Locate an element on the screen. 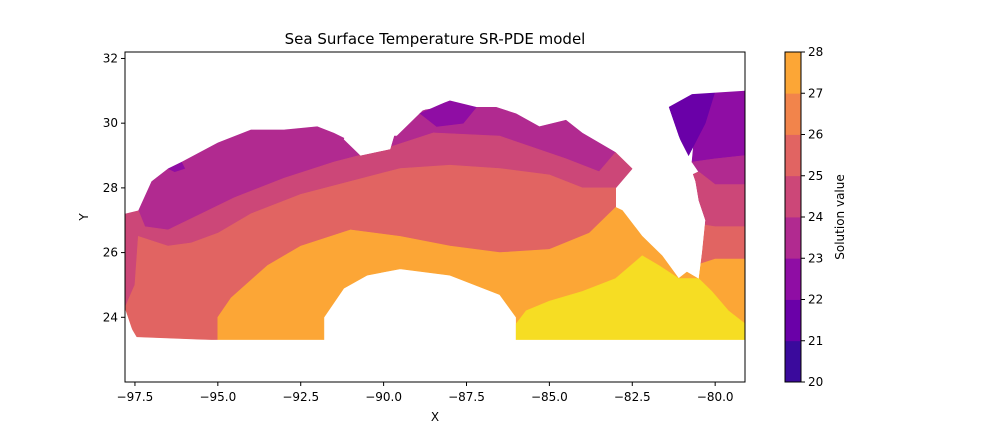 Image resolution: width=1000 pixels, height=428 pixels. colorbar-tick-label: 23 is located at coordinates (815, 258).